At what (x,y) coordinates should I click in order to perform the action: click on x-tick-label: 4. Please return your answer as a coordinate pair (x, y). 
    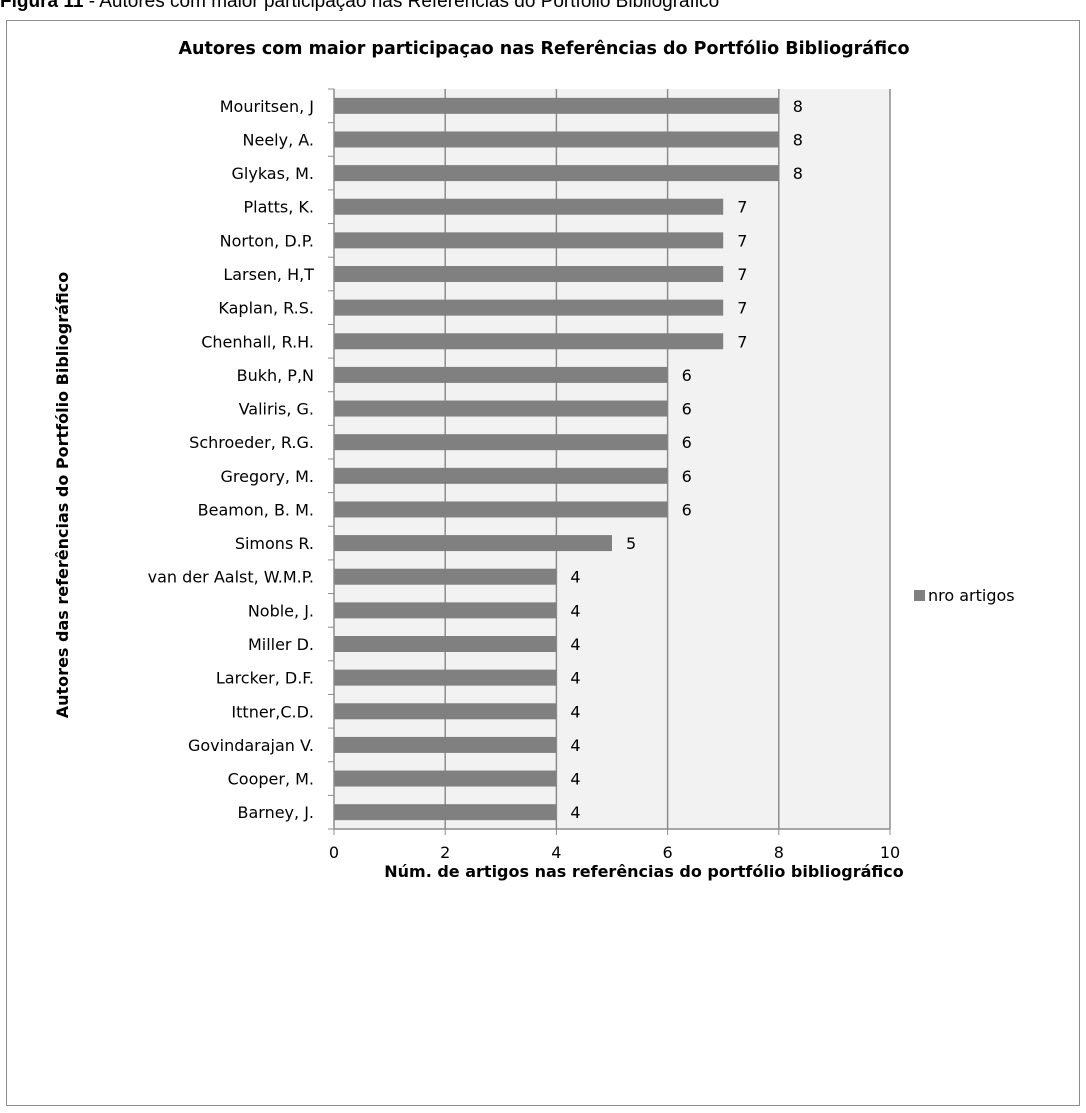
    Looking at the image, I should click on (556, 852).